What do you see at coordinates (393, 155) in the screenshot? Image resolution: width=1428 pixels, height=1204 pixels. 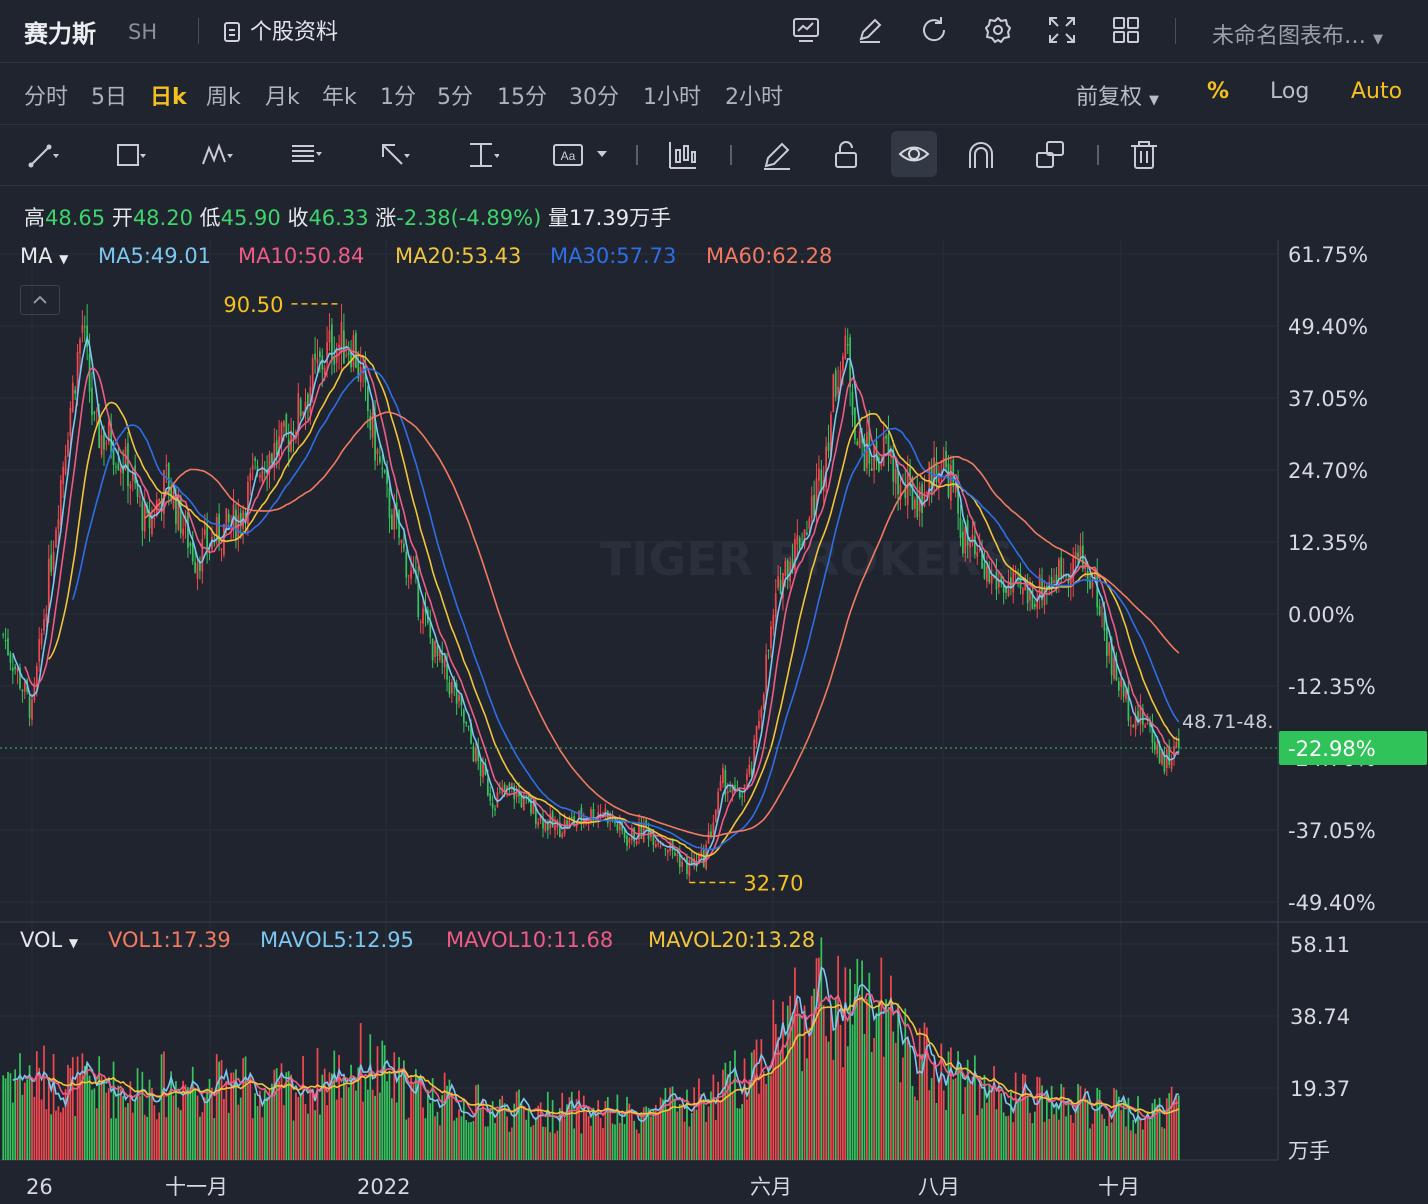 I see `arrow-icon` at bounding box center [393, 155].